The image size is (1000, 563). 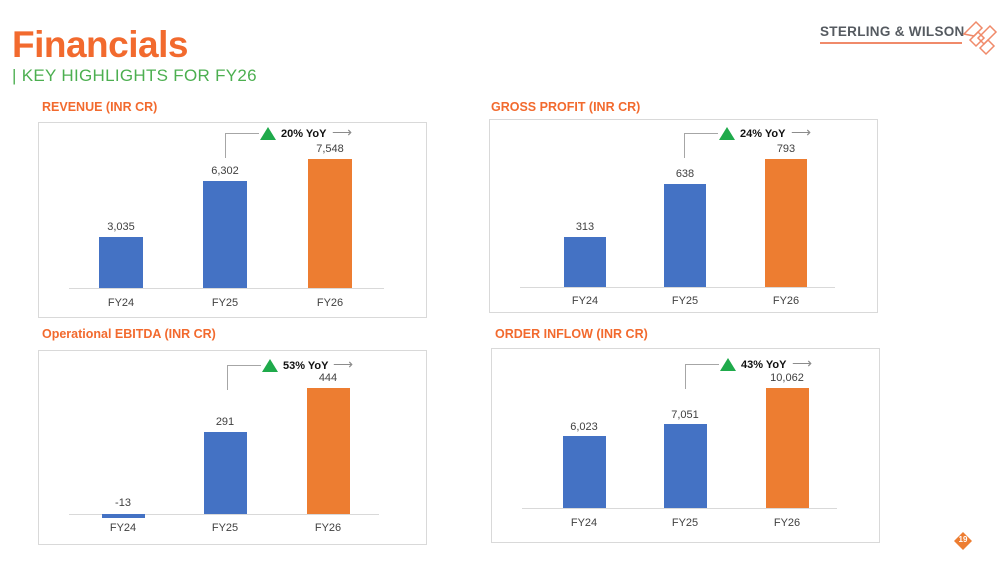 I want to click on logo-text: STERLING & WILSON, so click(x=892, y=31).